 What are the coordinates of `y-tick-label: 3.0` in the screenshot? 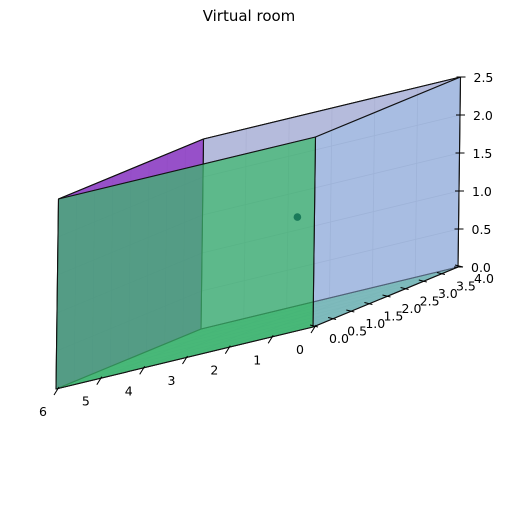 It's located at (448, 293).